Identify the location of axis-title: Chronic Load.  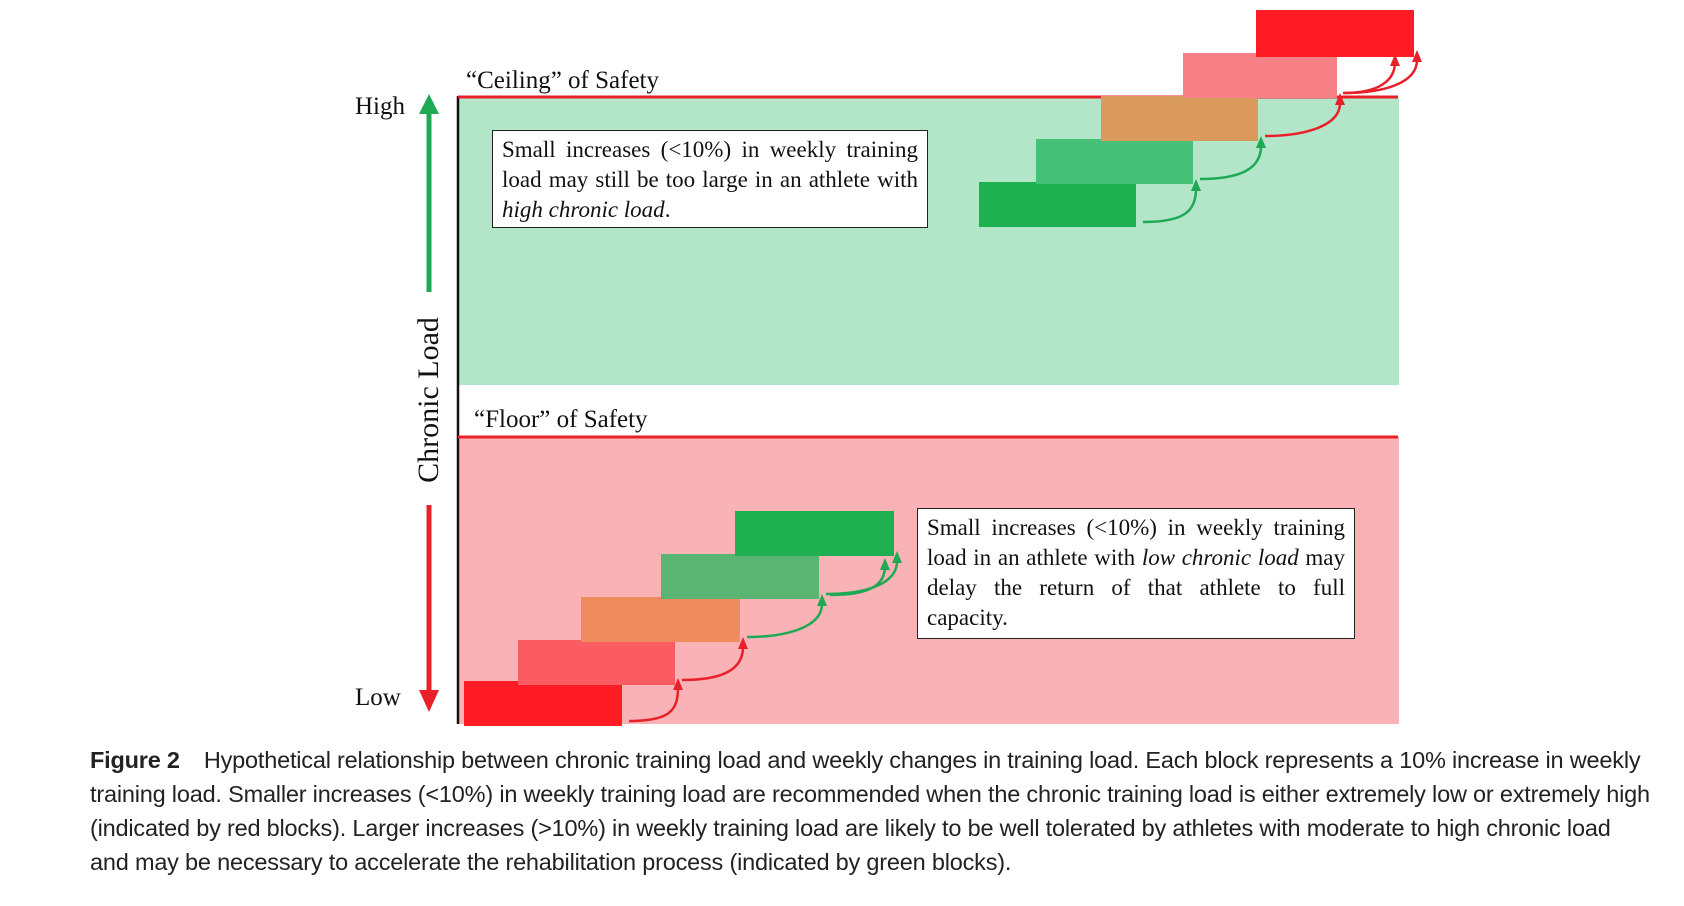
(428, 400).